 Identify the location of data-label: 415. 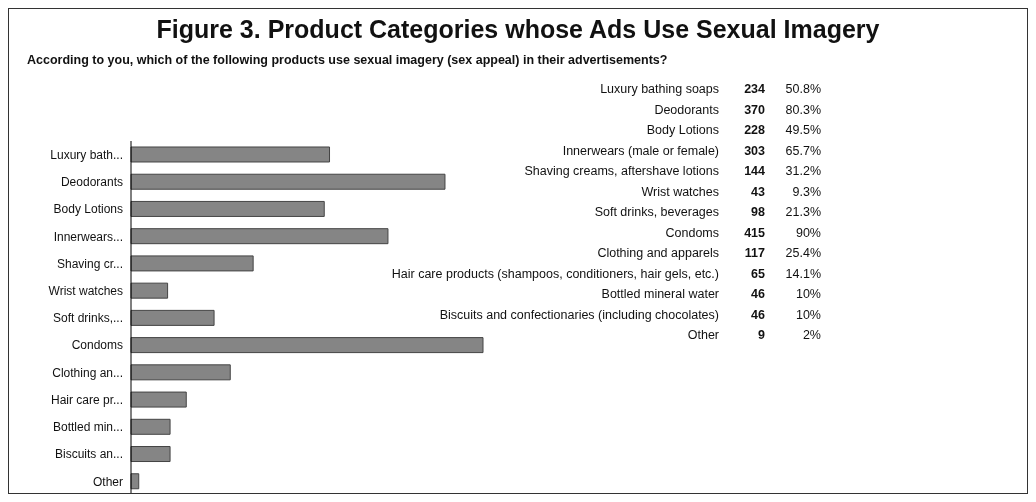
(754, 233).